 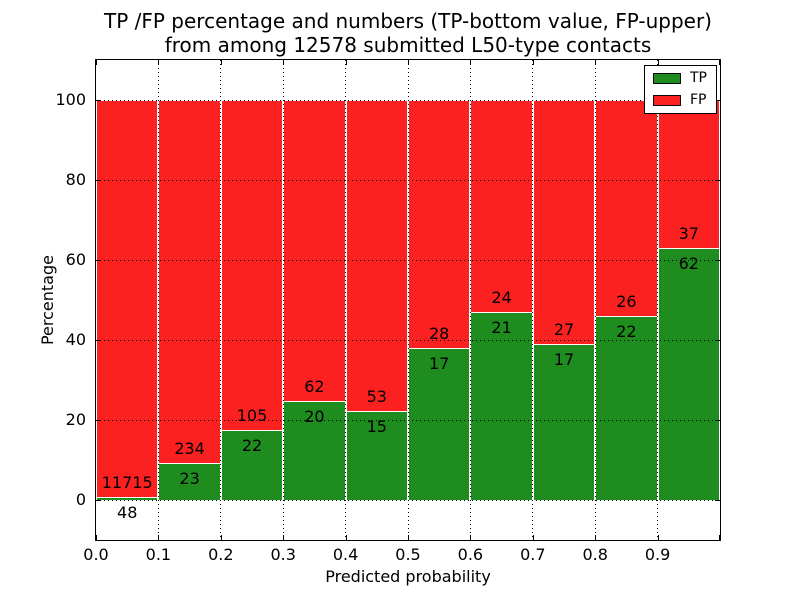 I want to click on y-tick-label: 100, so click(x=70, y=99).